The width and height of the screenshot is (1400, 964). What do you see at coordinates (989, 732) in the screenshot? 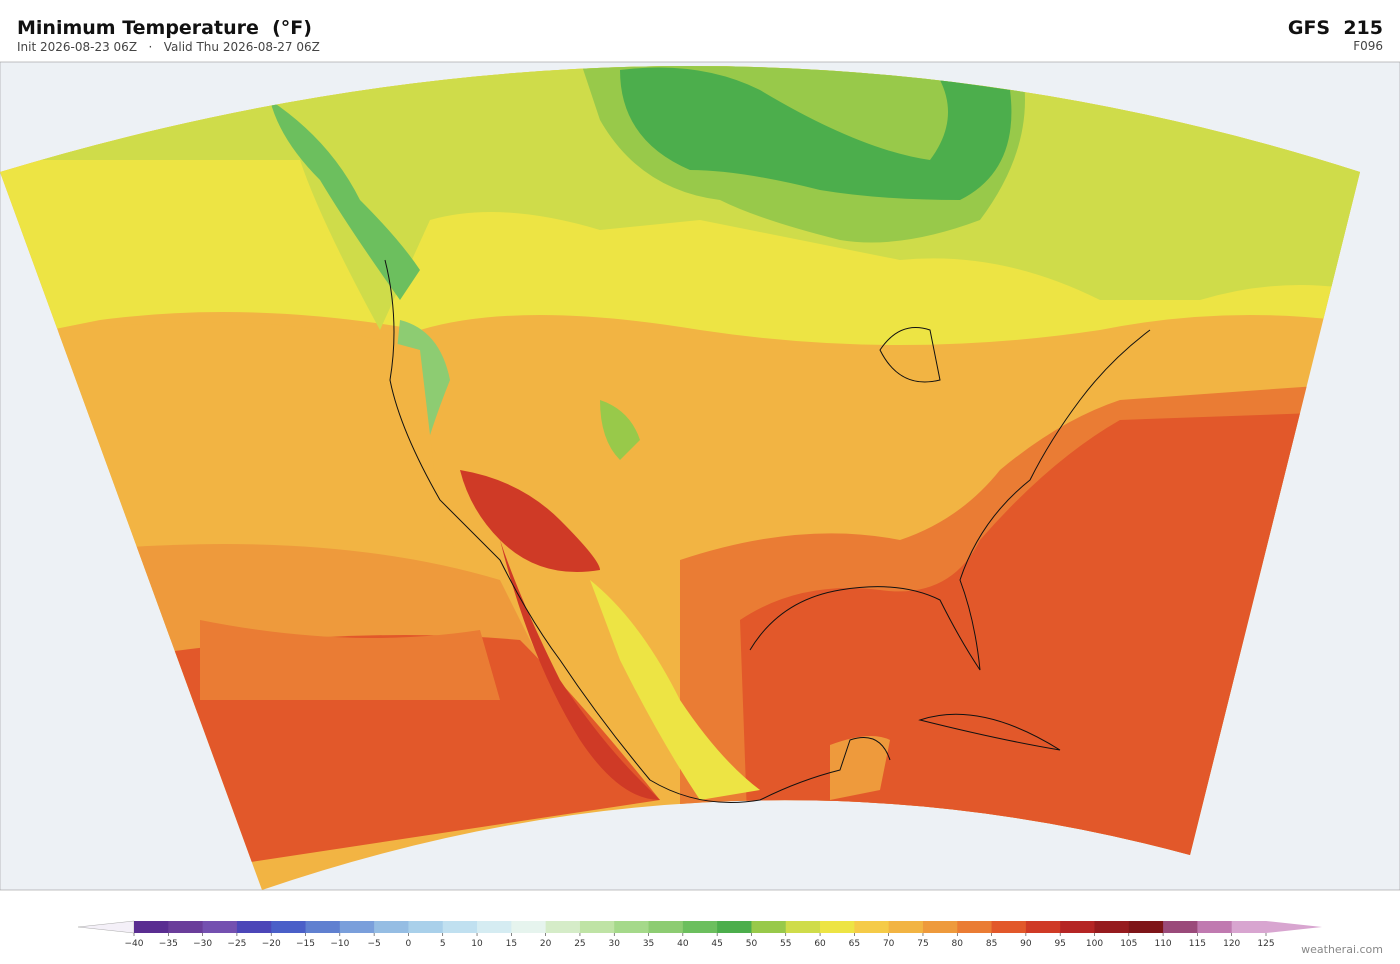
I see `coast-cuba` at bounding box center [989, 732].